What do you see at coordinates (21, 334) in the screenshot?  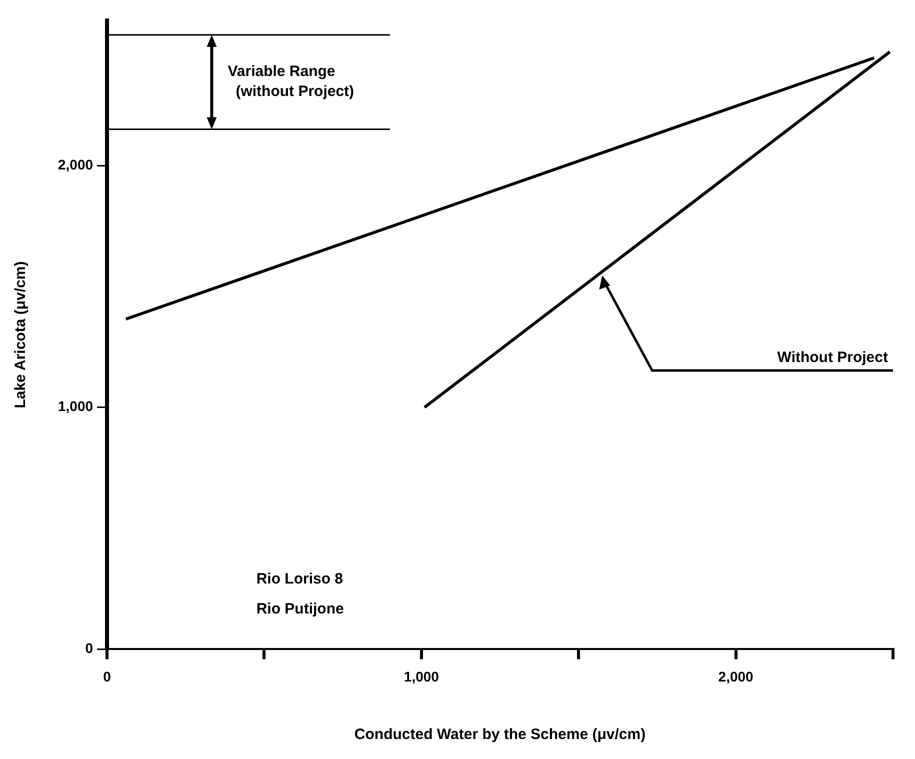 I see `y-axis-title: Lake Aricota (μv/cm)` at bounding box center [21, 334].